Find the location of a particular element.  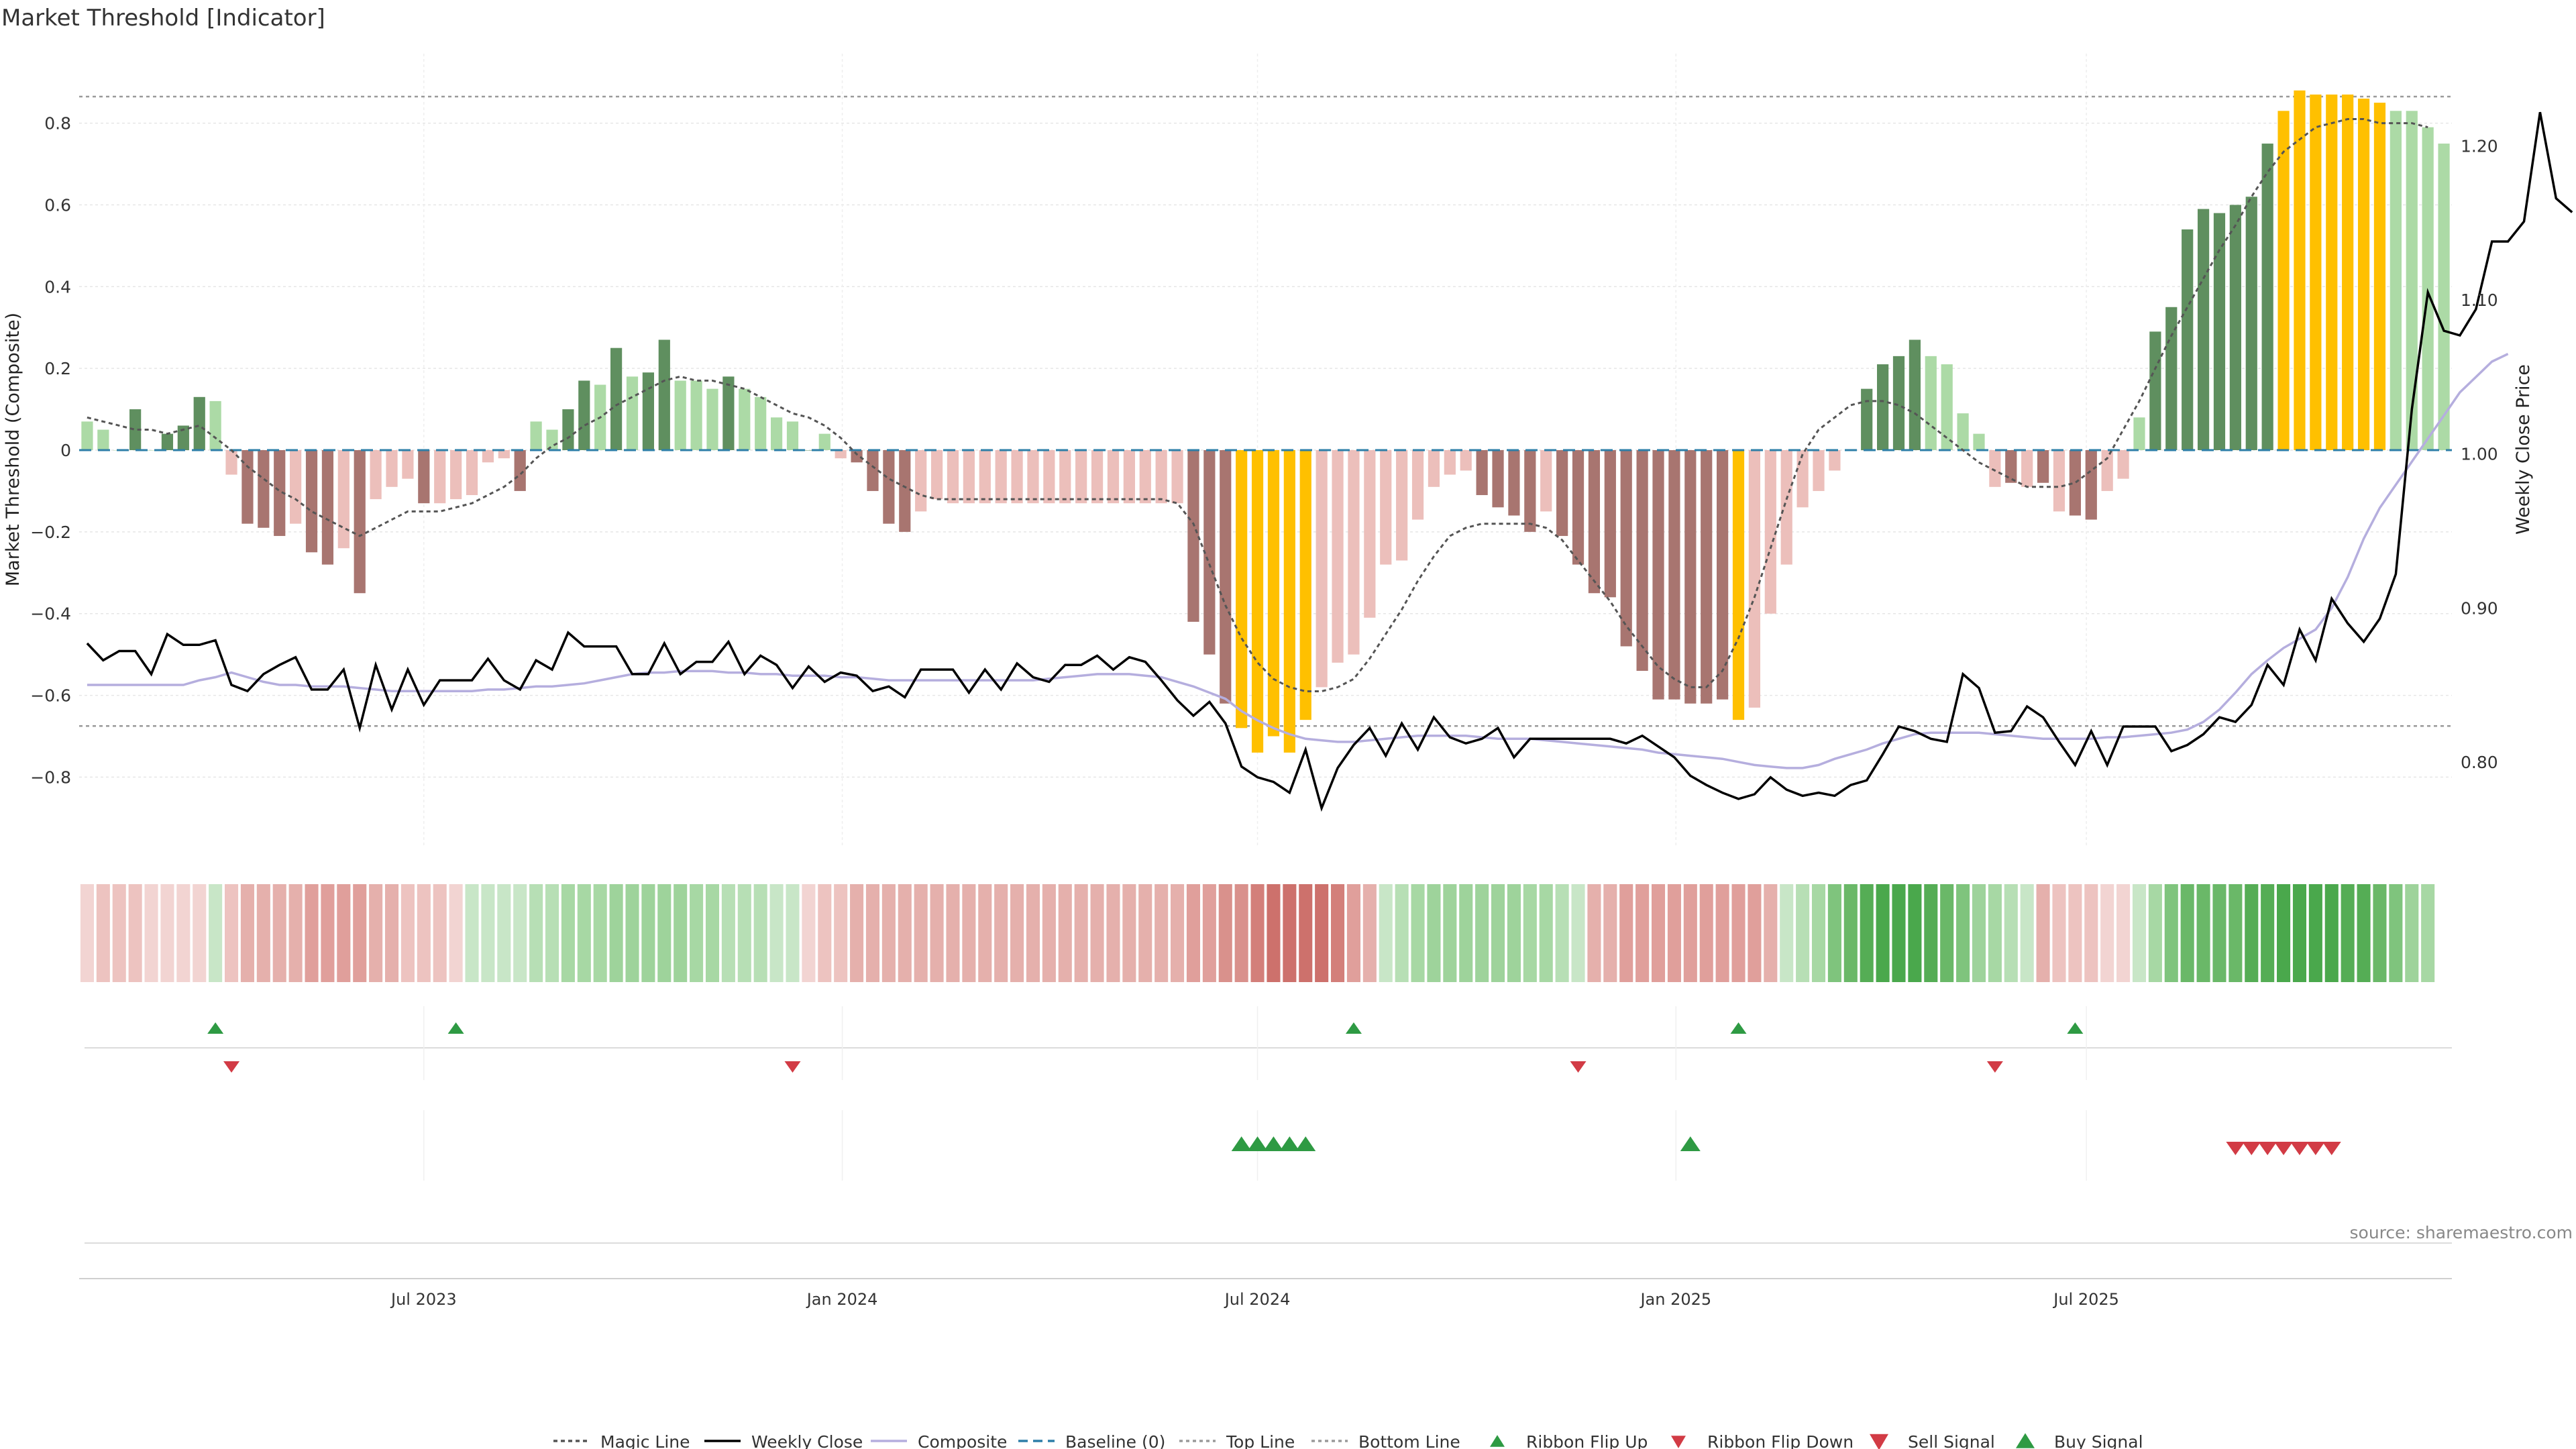

legend-item: Bottom Line is located at coordinates (1385, 1440).